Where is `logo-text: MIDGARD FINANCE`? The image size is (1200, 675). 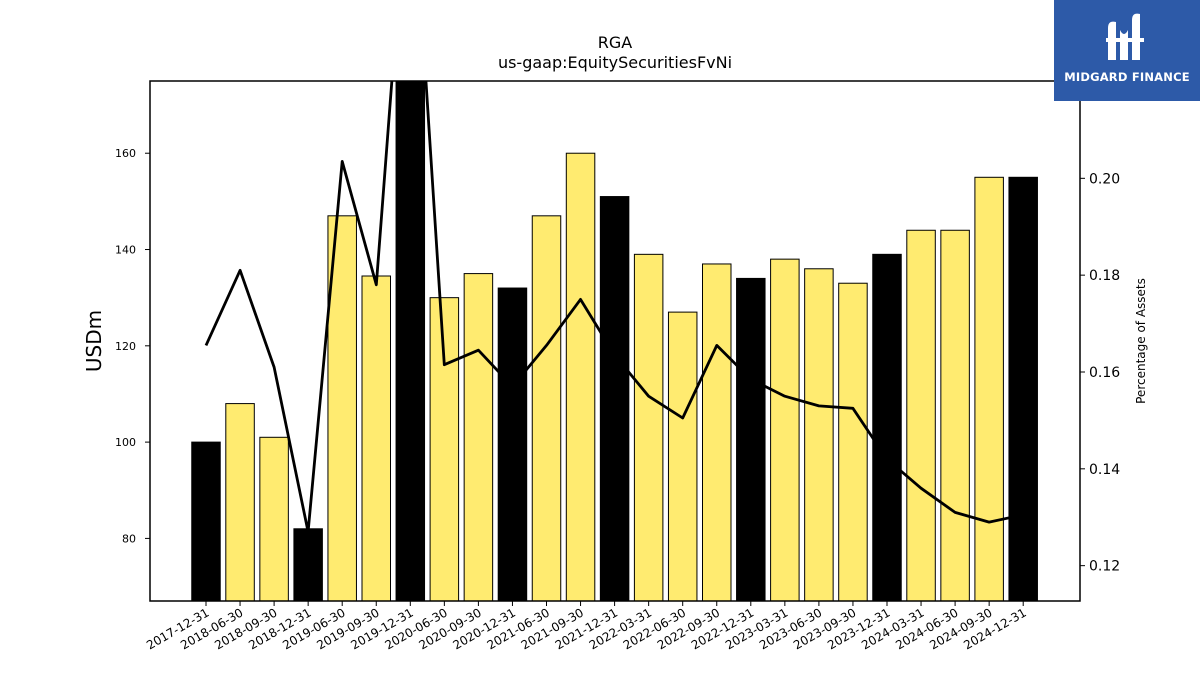 logo-text: MIDGARD FINANCE is located at coordinates (1127, 77).